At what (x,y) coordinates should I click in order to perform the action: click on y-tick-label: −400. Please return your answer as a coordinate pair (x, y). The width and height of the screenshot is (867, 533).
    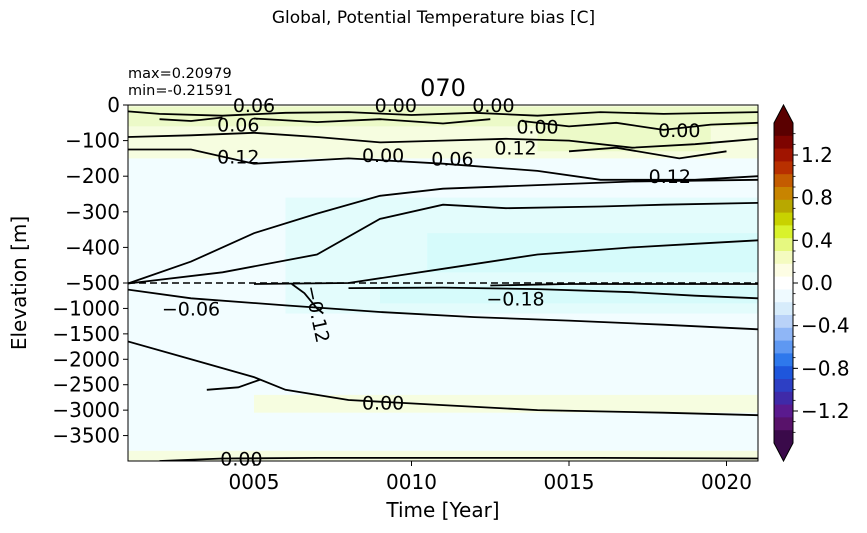
    Looking at the image, I should click on (92, 247).